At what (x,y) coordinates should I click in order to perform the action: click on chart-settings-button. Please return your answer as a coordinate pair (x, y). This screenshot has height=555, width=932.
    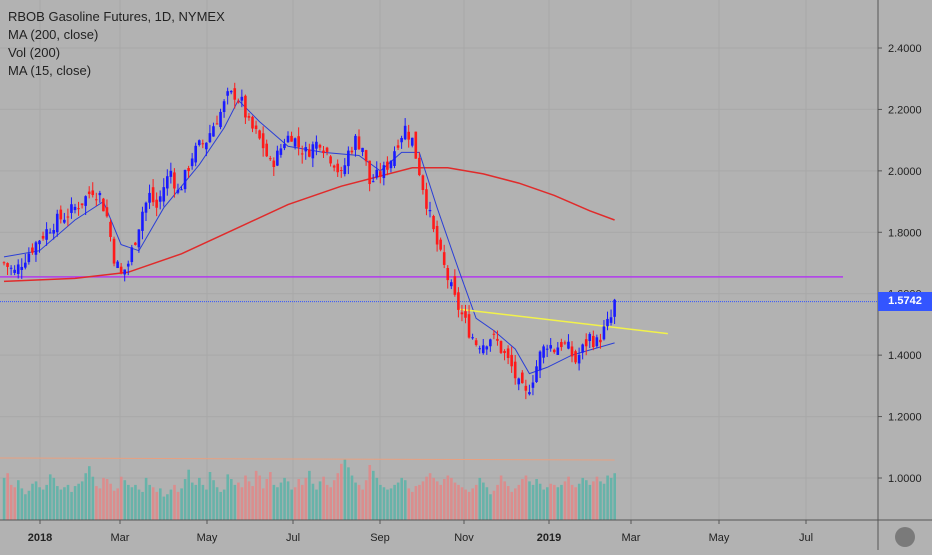
    Looking at the image, I should click on (905, 537).